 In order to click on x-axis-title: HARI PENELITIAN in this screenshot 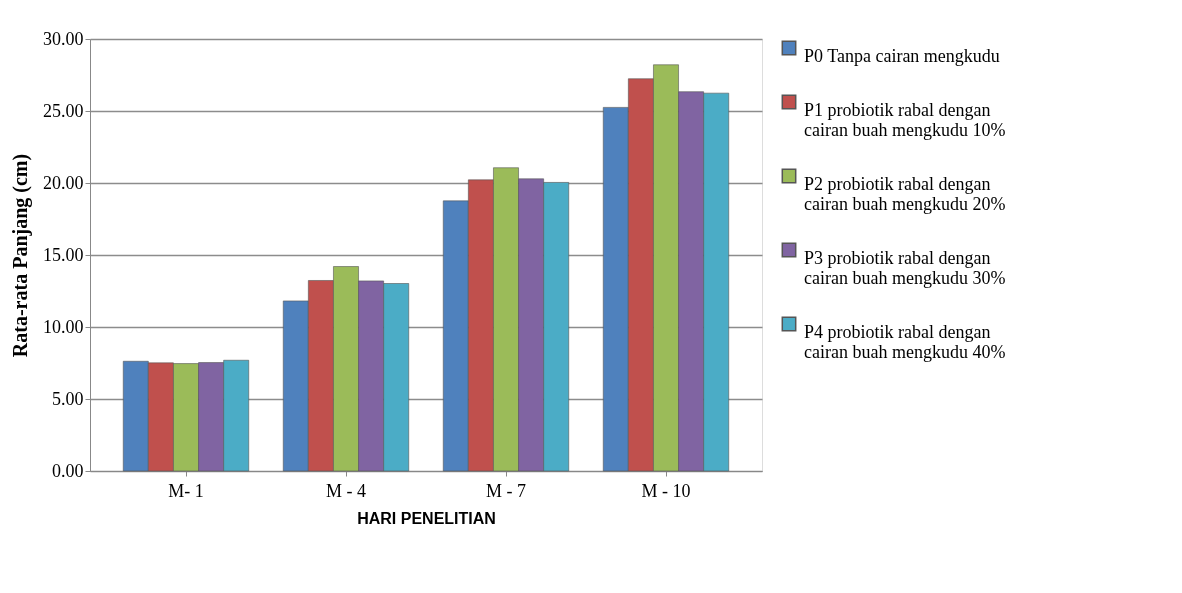, I will do `click(426, 518)`.